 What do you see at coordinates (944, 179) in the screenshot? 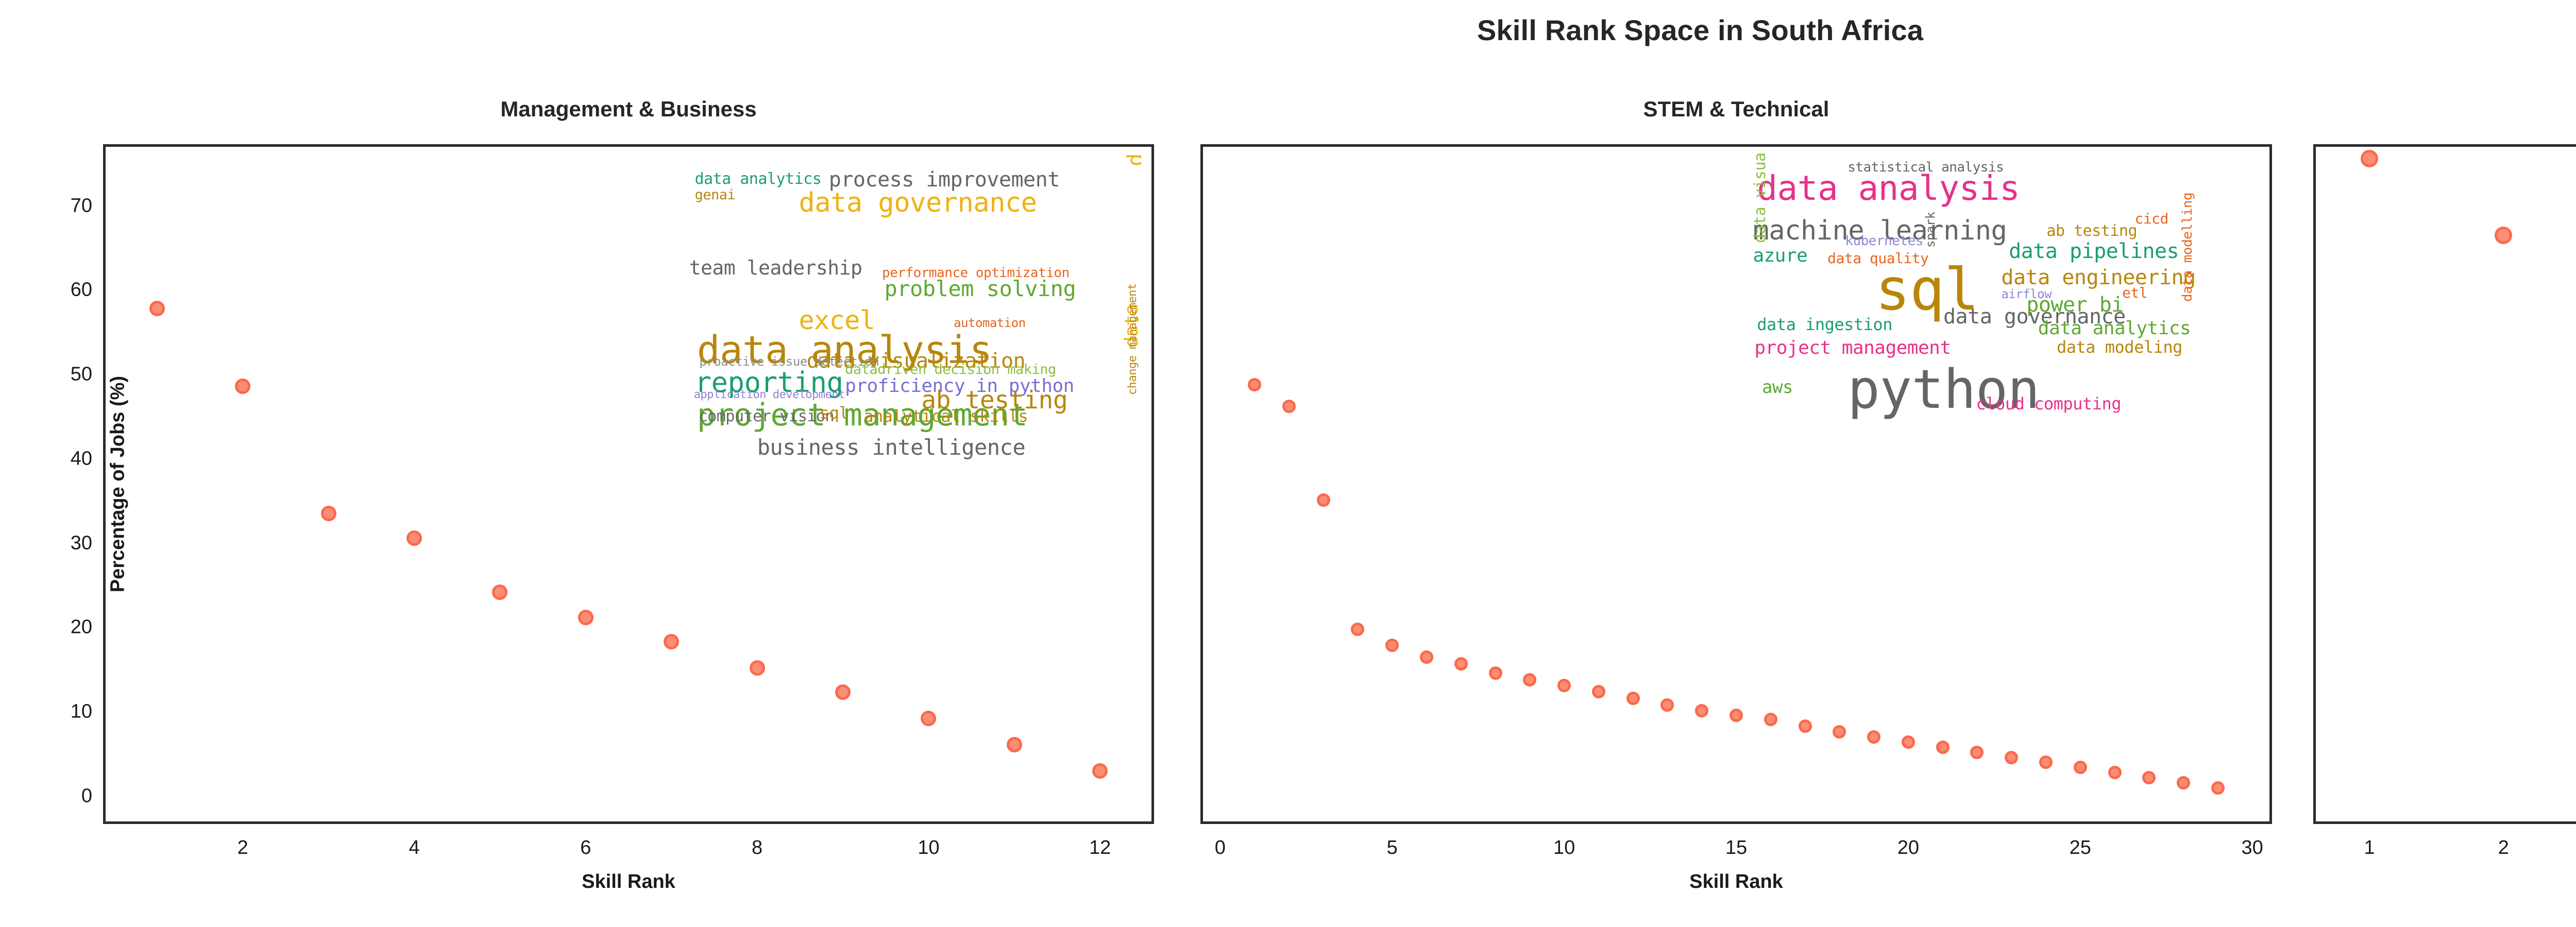
I see `wordcloud-term: process improvement` at bounding box center [944, 179].